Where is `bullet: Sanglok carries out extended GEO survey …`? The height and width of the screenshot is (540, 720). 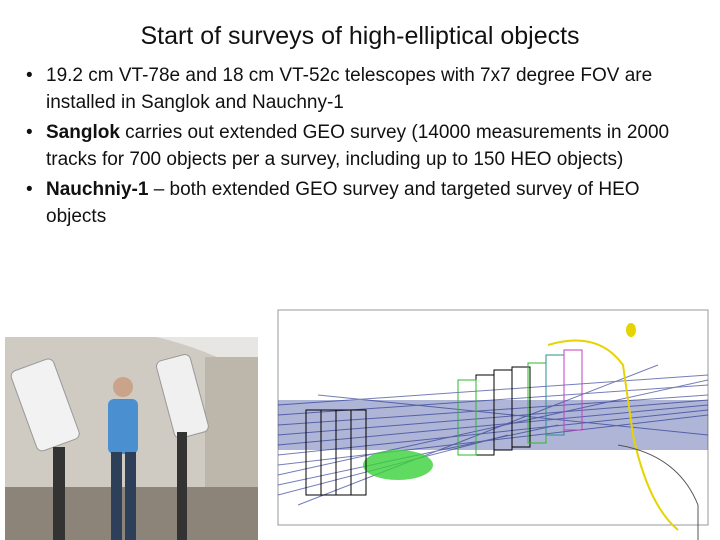 bullet: Sanglok carries out extended GEO survey … is located at coordinates (363, 146).